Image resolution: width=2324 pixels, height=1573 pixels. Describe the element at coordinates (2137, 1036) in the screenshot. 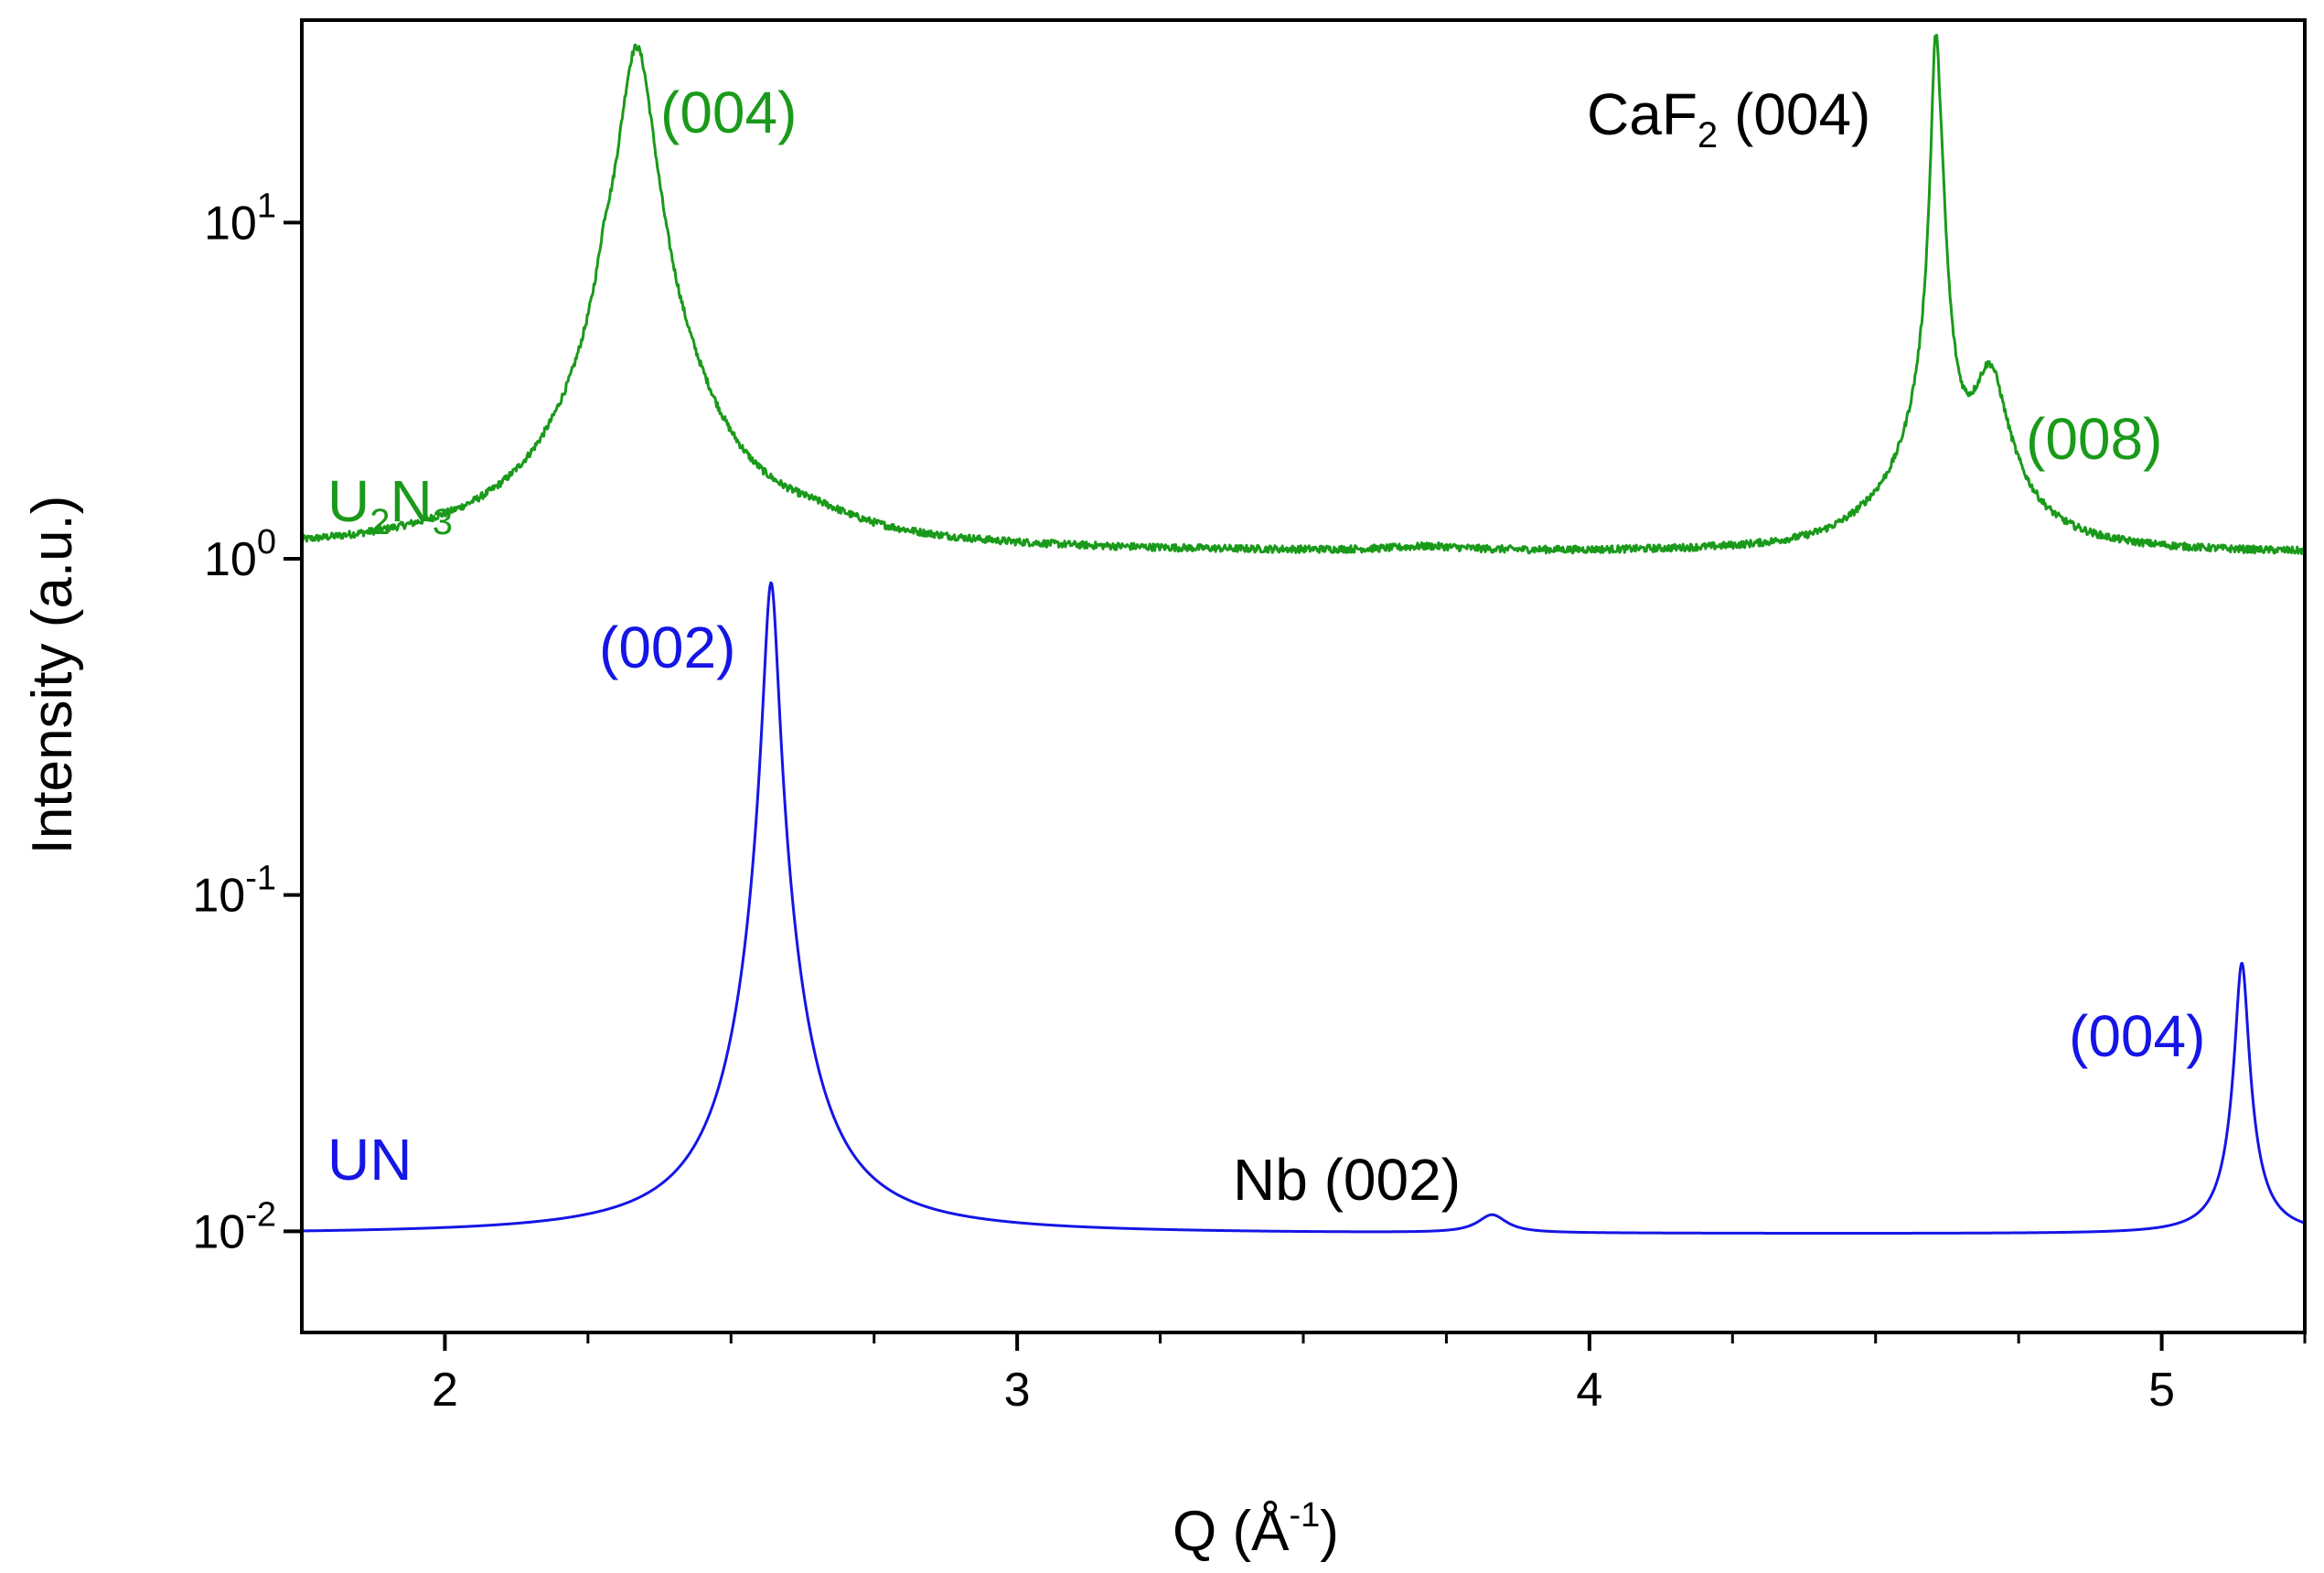

I see `annotation-un-004: (004)` at that location.